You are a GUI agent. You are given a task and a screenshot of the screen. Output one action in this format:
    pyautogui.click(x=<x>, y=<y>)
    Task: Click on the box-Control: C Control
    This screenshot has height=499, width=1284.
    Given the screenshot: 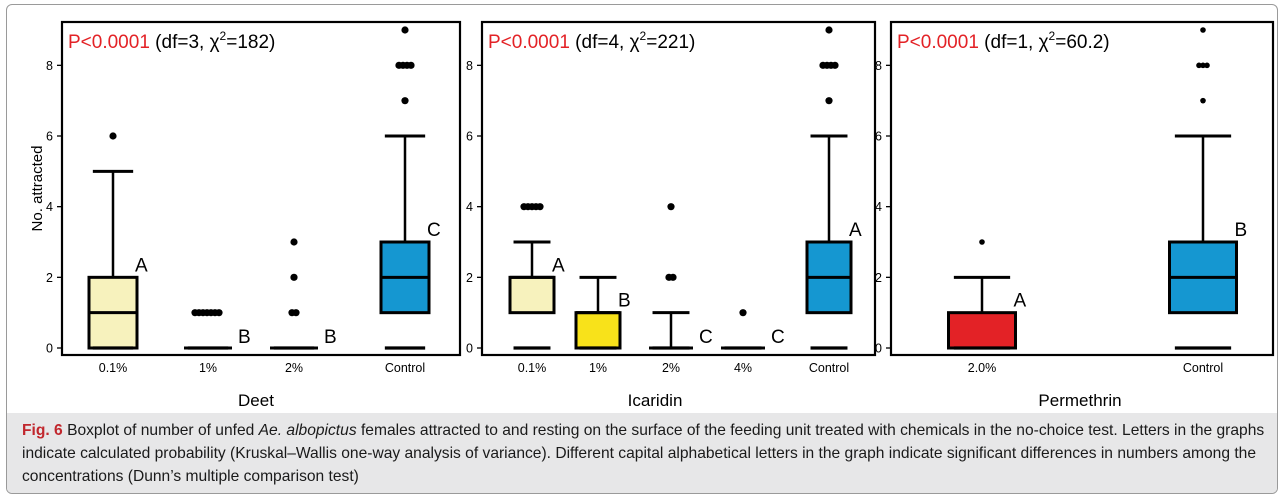 What is the action you would take?
    pyautogui.click(x=410, y=200)
    